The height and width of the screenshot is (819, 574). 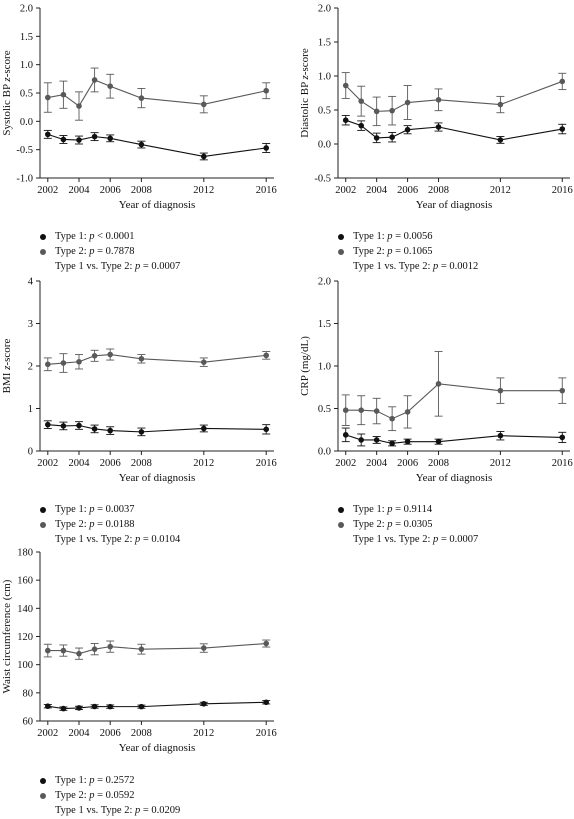 What do you see at coordinates (25, 609) in the screenshot?
I see `y-tick-label: 140` at bounding box center [25, 609].